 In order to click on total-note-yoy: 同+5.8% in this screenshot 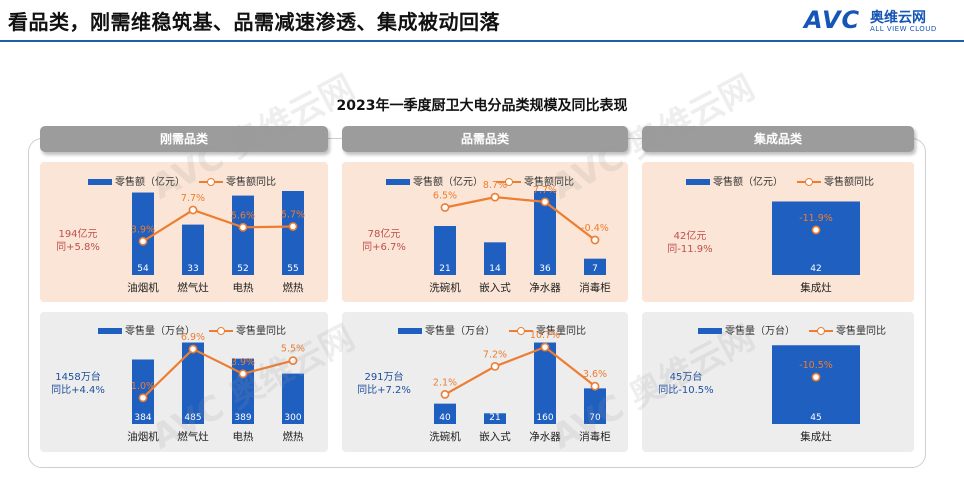, I will do `click(78, 247)`.